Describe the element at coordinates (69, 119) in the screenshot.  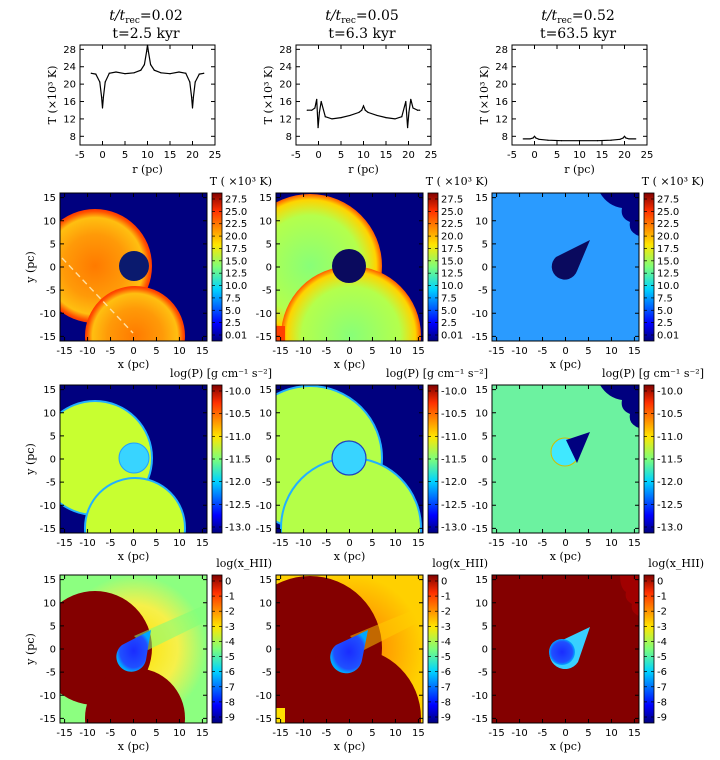
I see `y-tick-label: 12` at that location.